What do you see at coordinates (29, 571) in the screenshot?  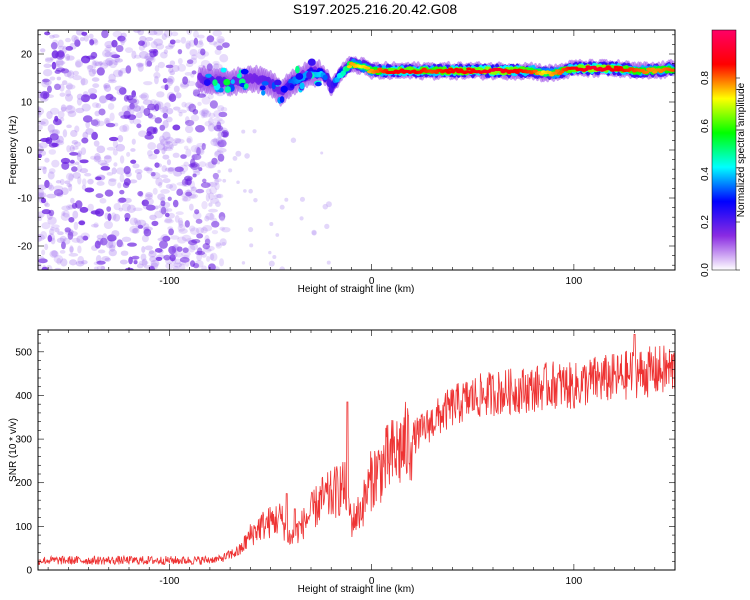 I see `y-tick-label: 0` at bounding box center [29, 571].